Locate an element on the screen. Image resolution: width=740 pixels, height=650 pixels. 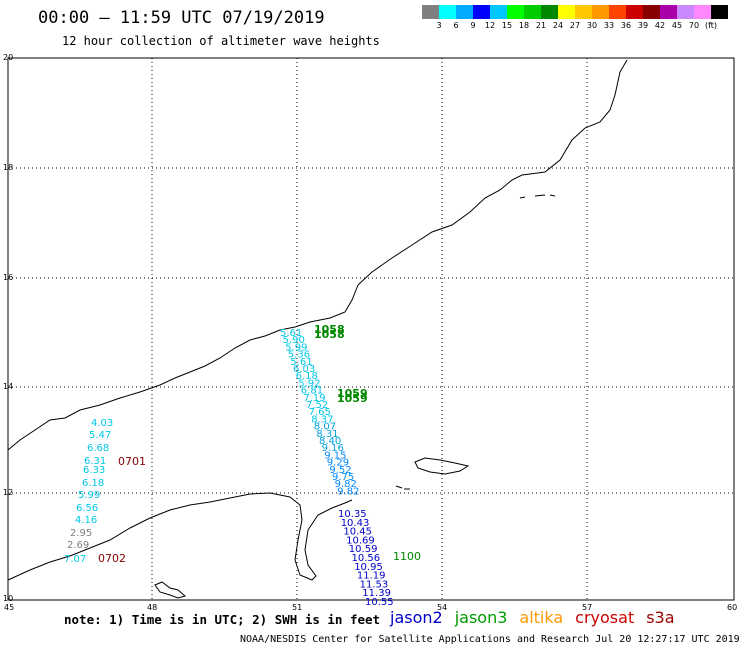
legend-label: 36 is located at coordinates (626, 25).